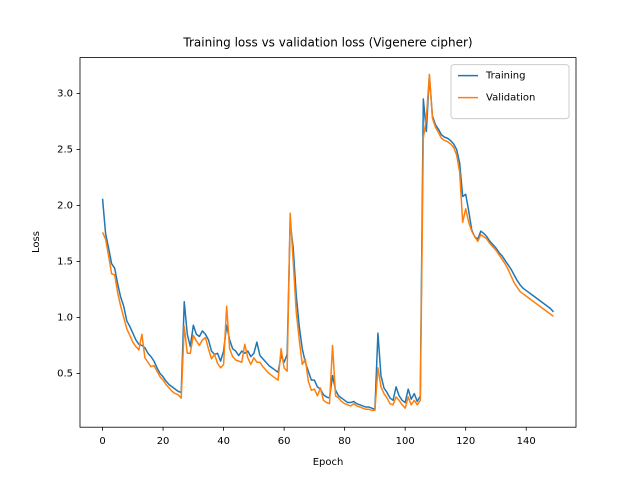 This screenshot has width=640, height=480. What do you see at coordinates (65, 373) in the screenshot?
I see `y-tick-label: 0.5` at bounding box center [65, 373].